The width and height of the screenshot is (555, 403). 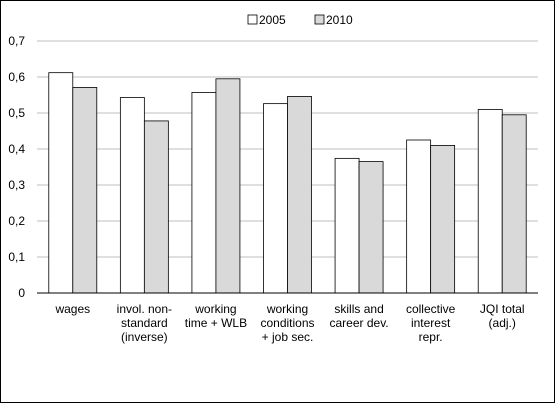 What do you see at coordinates (431, 323) in the screenshot?
I see `x-category-label: collective interest repr.` at bounding box center [431, 323].